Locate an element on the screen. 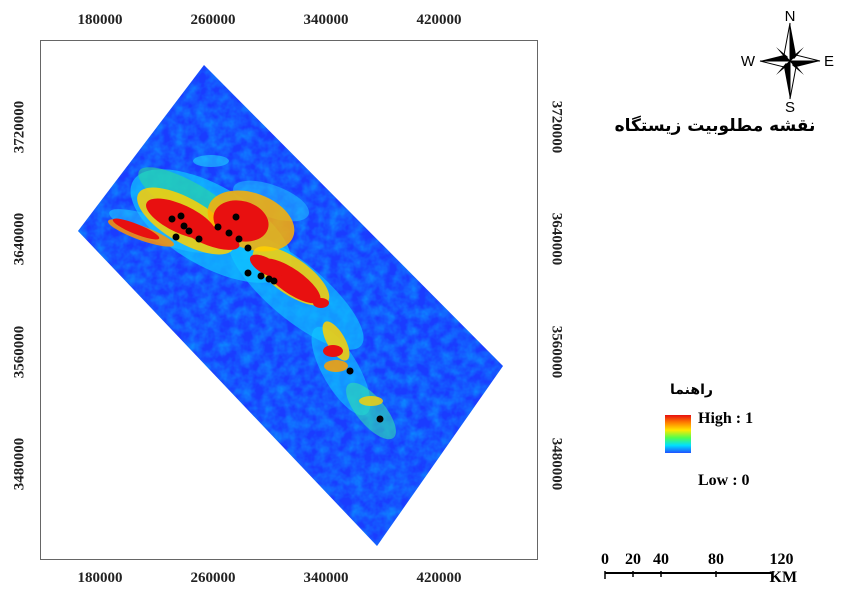  compass-w: W is located at coordinates (748, 61).